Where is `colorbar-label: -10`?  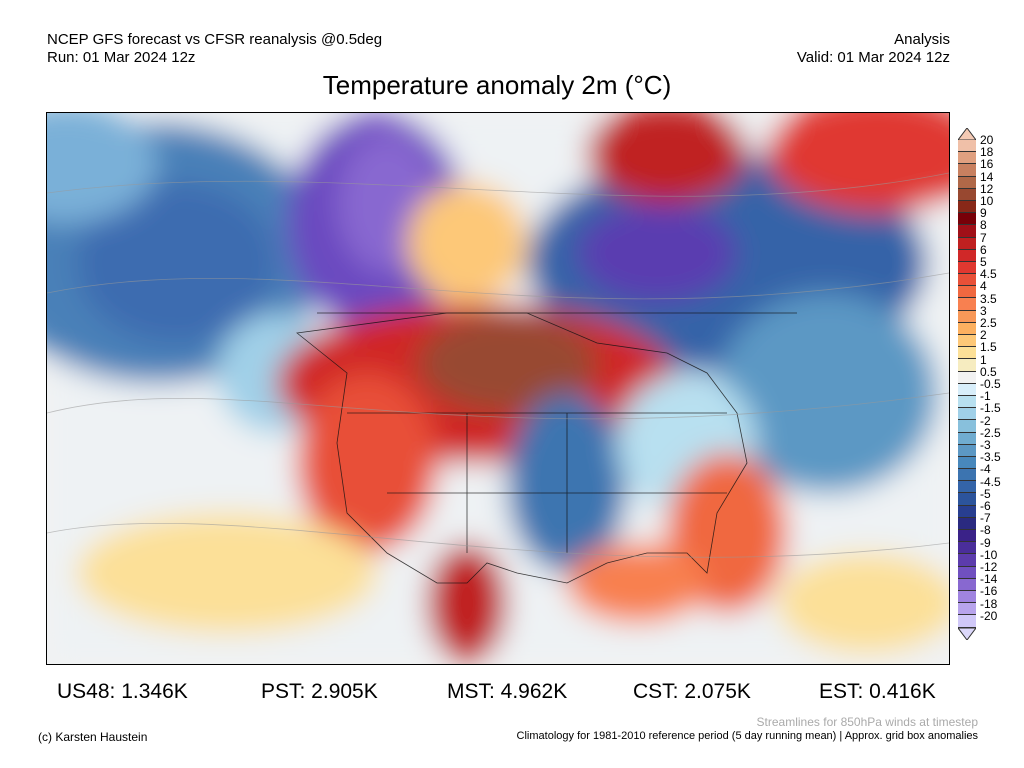 colorbar-label: -10 is located at coordinates (989, 554).